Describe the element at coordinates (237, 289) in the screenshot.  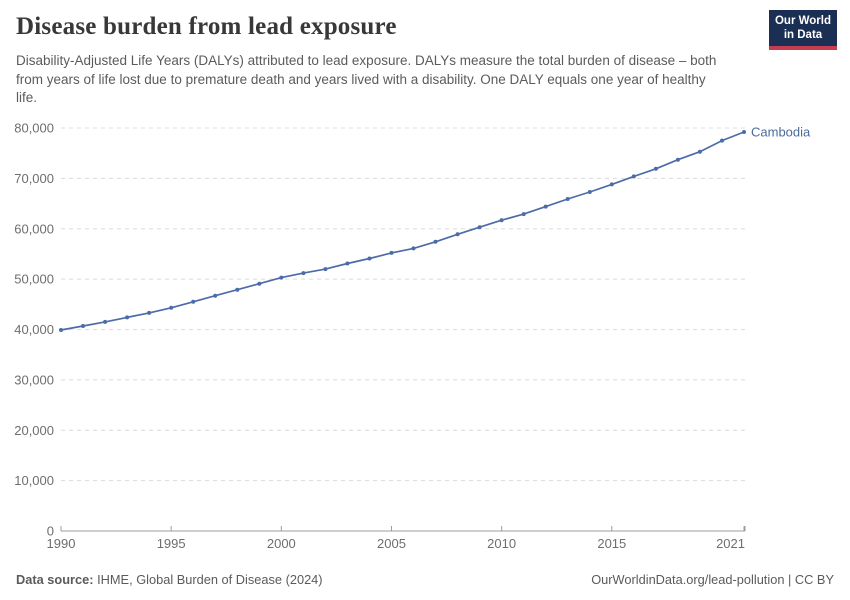
I see `data-point-1998` at that location.